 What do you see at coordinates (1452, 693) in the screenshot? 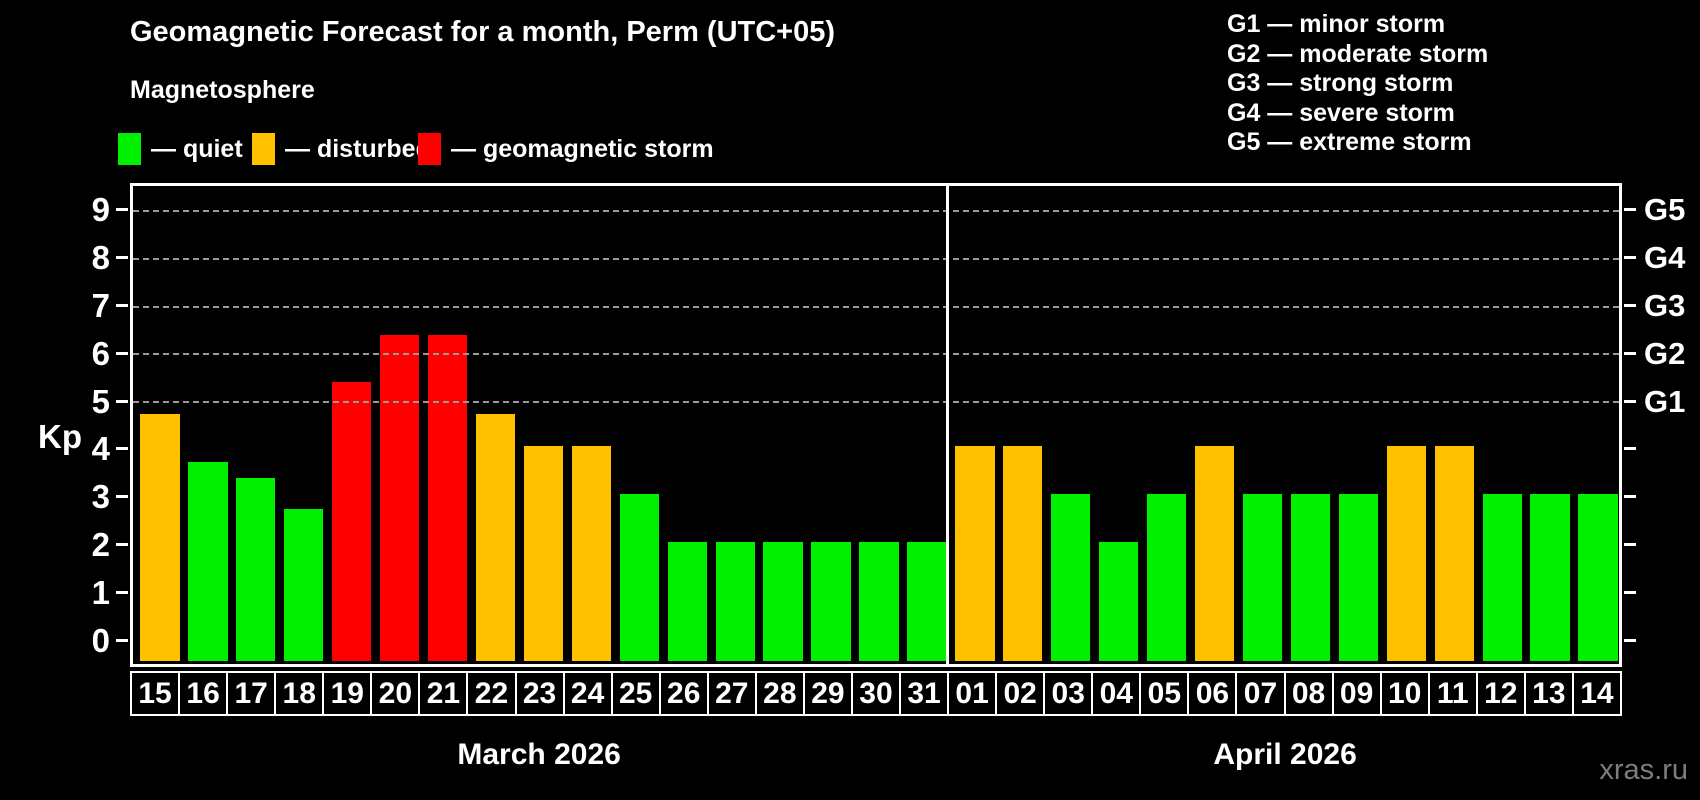
I see `day-label-april-11: 11` at bounding box center [1452, 693].